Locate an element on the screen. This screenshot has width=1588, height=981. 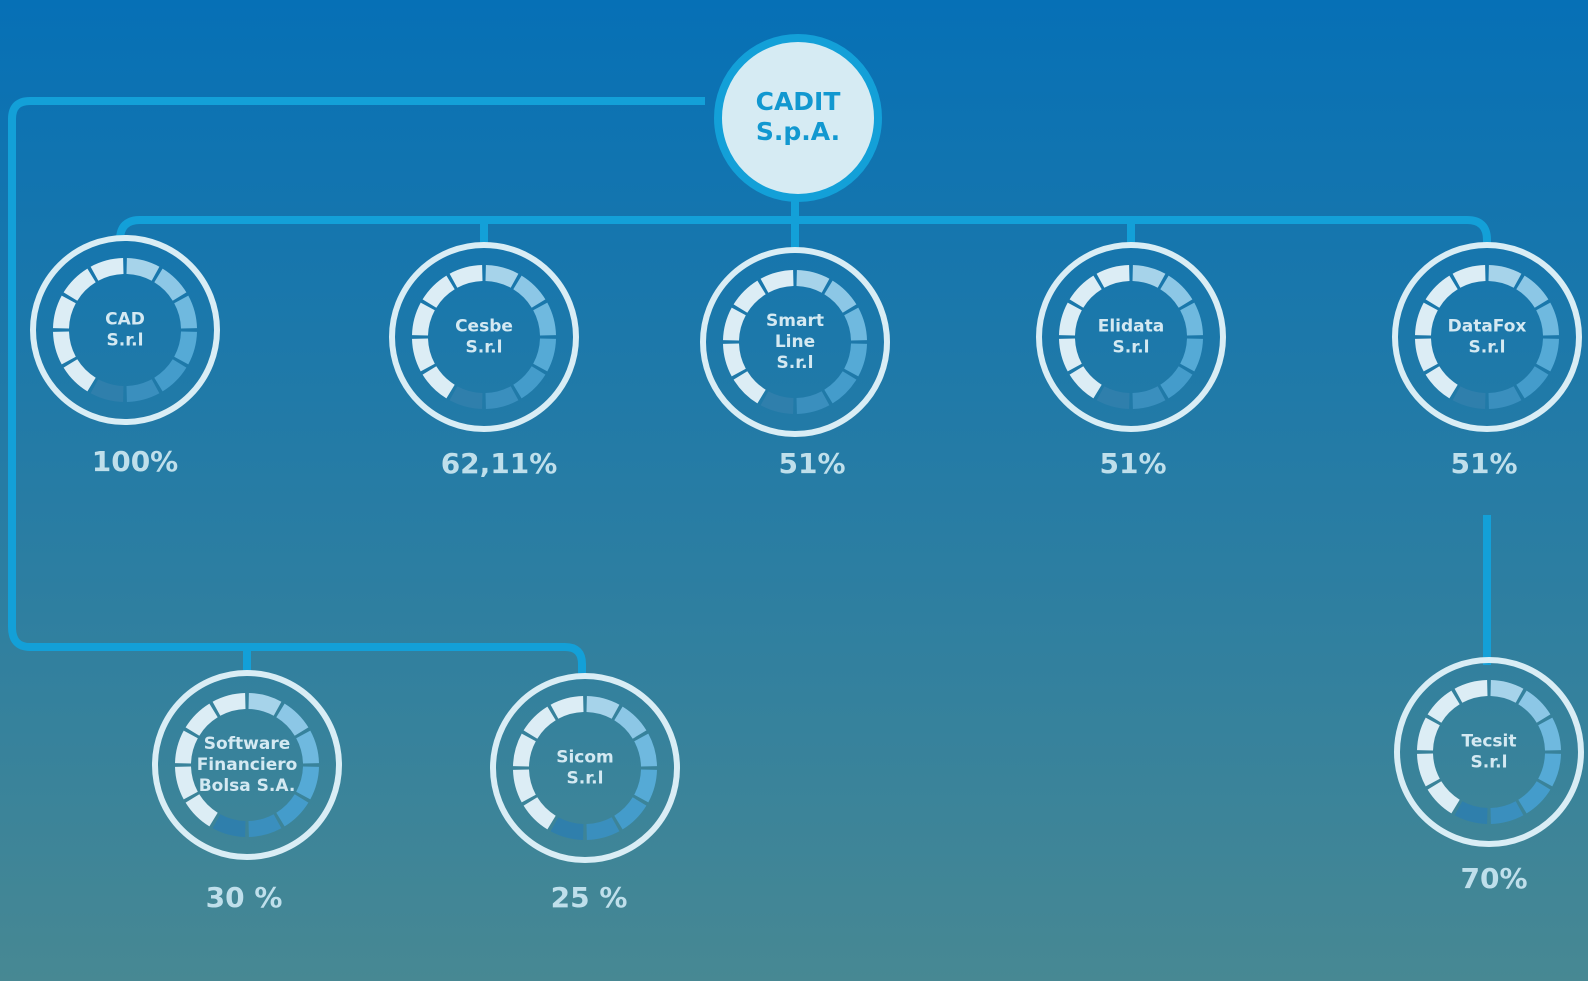
node-label: Bolsa S.A. is located at coordinates (247, 786).